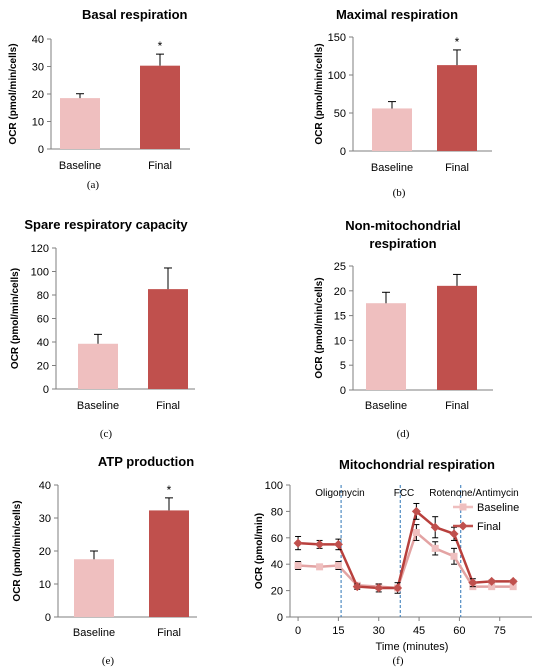  Describe the element at coordinates (338, 631) in the screenshot. I see `x-tick-label: 15` at that location.